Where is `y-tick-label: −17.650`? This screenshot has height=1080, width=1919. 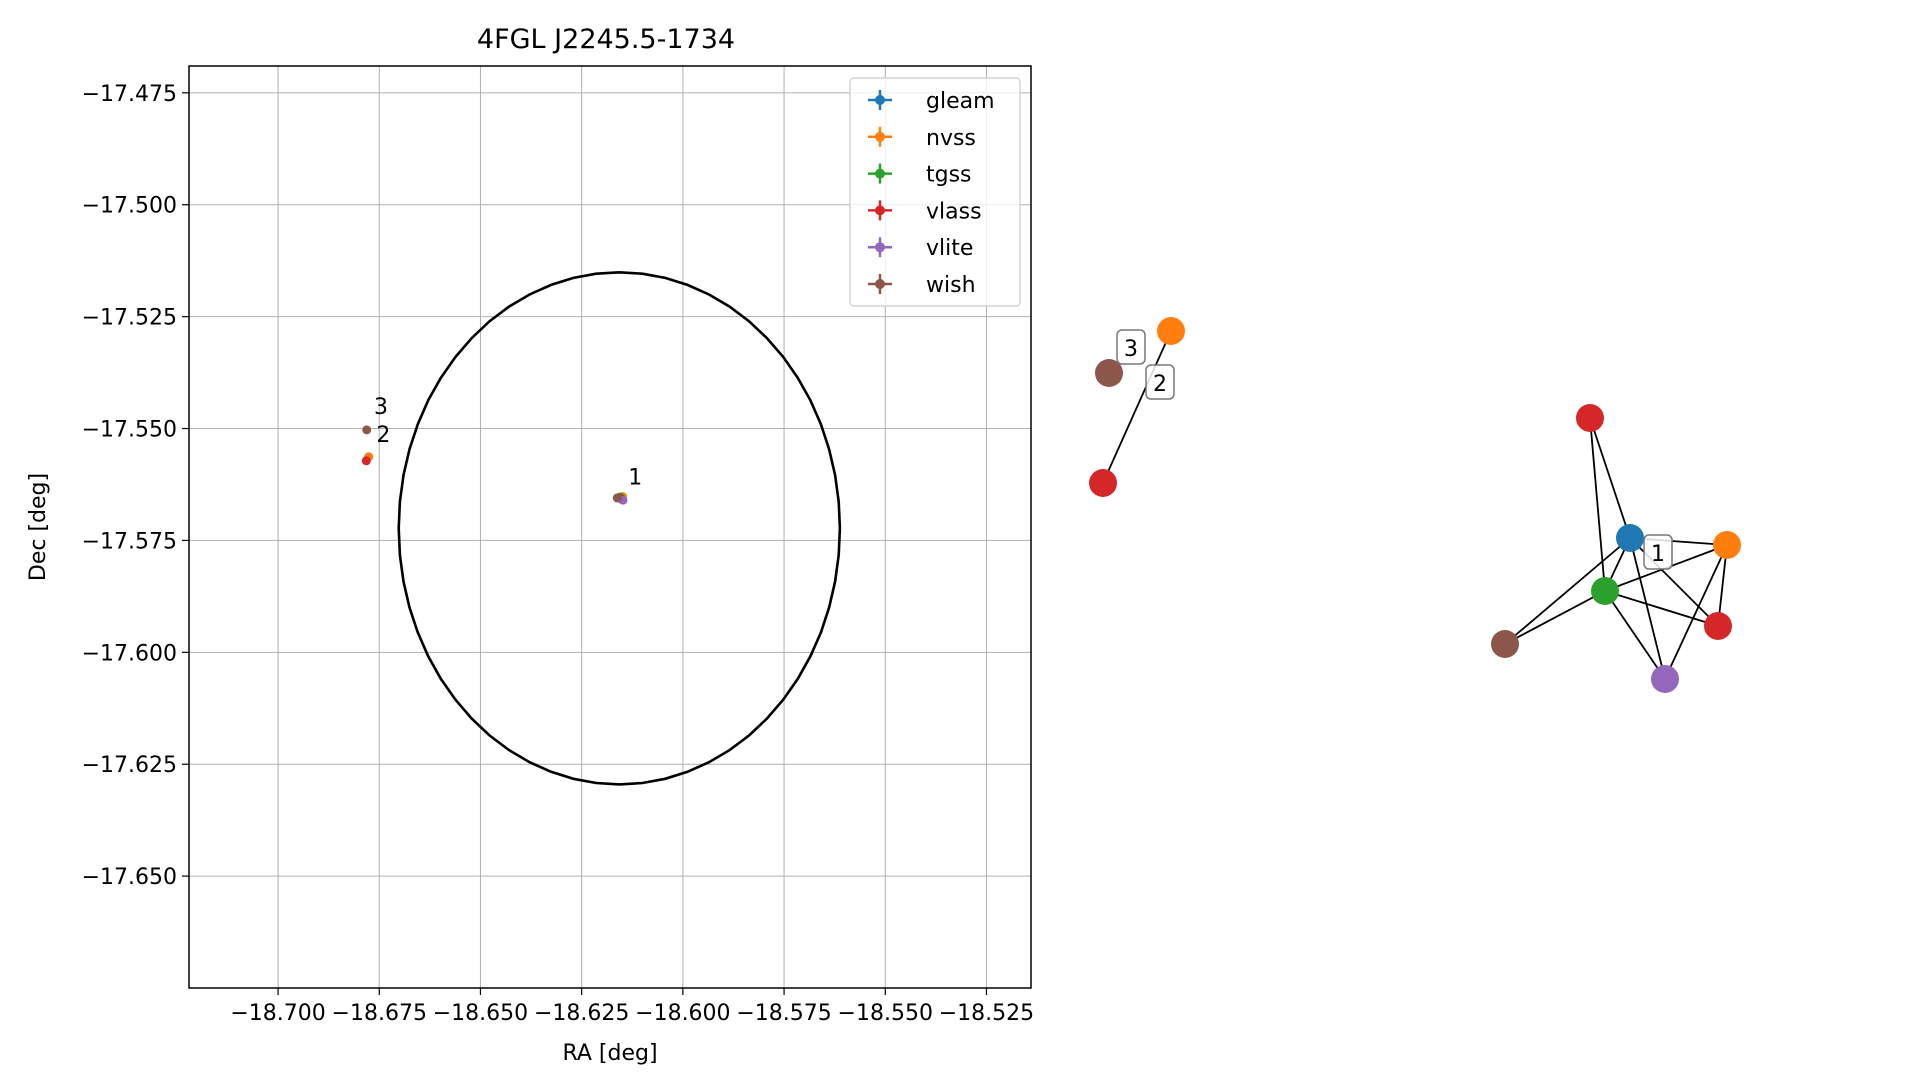 y-tick-label: −17.650 is located at coordinates (129, 877).